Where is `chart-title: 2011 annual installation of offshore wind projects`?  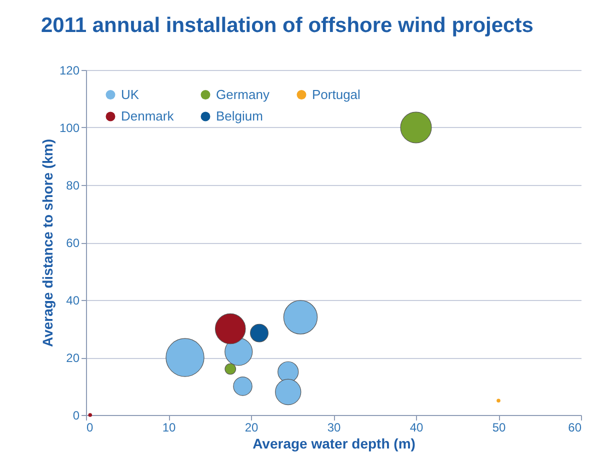
chart-title: 2011 annual installation of offshore wind projects is located at coordinates (287, 25).